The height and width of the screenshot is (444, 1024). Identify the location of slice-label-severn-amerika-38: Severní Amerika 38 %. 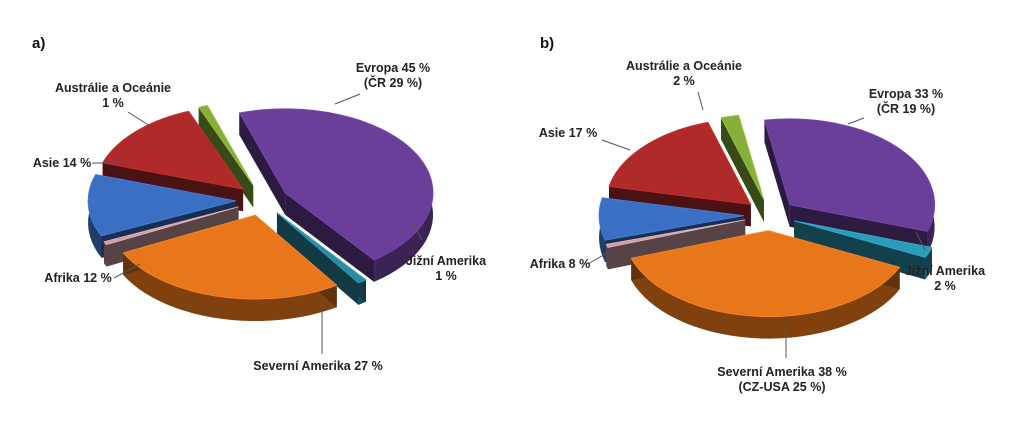
(781, 372).